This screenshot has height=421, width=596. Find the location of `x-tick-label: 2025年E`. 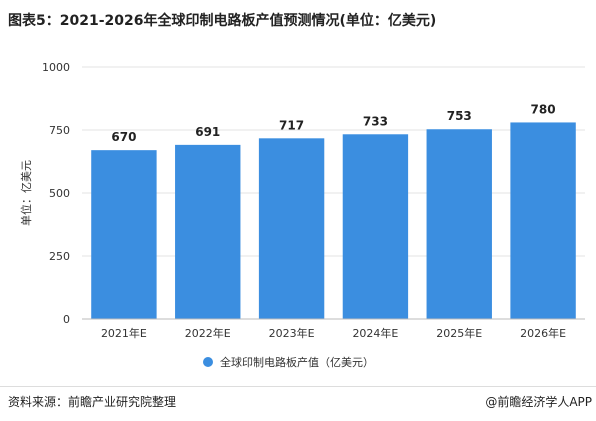

x-tick-label: 2025年E is located at coordinates (459, 333).